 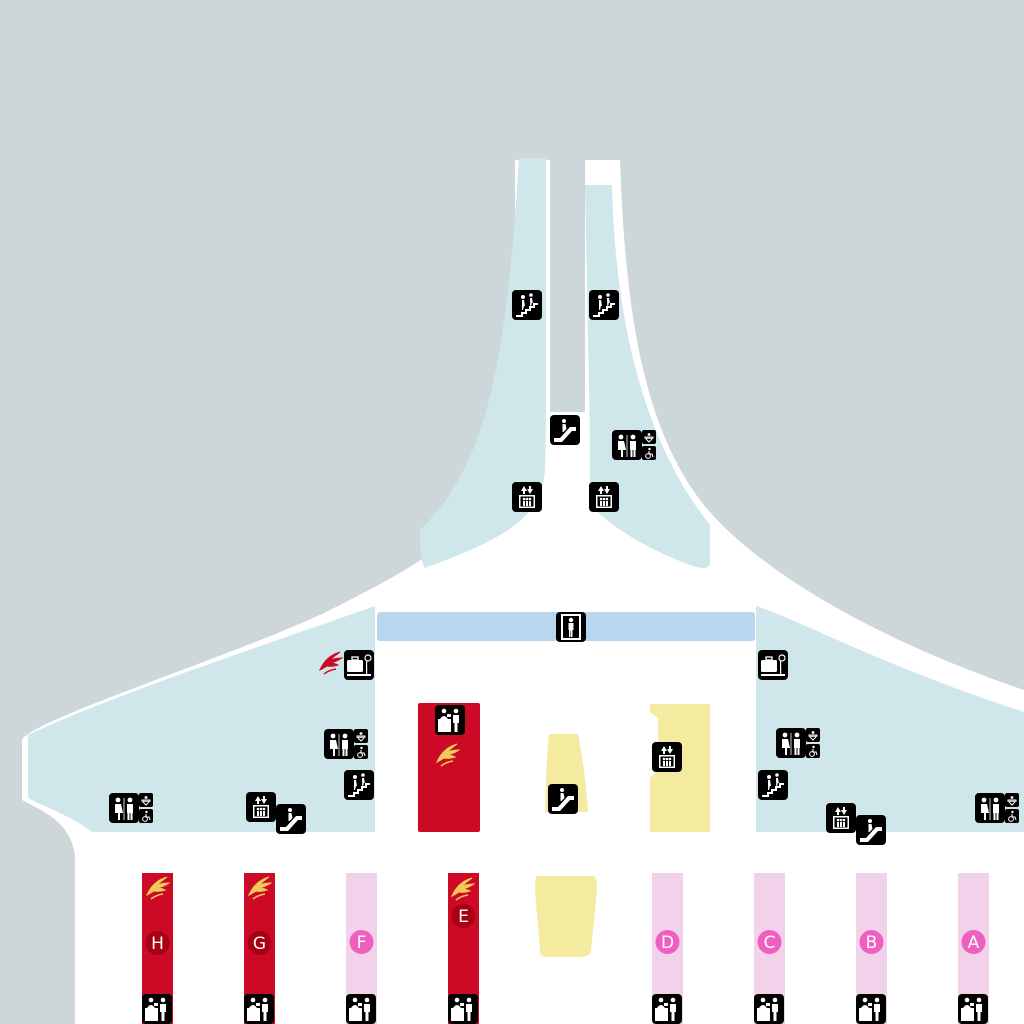 What do you see at coordinates (571, 627) in the screenshot?
I see `security-check-icon` at bounding box center [571, 627].